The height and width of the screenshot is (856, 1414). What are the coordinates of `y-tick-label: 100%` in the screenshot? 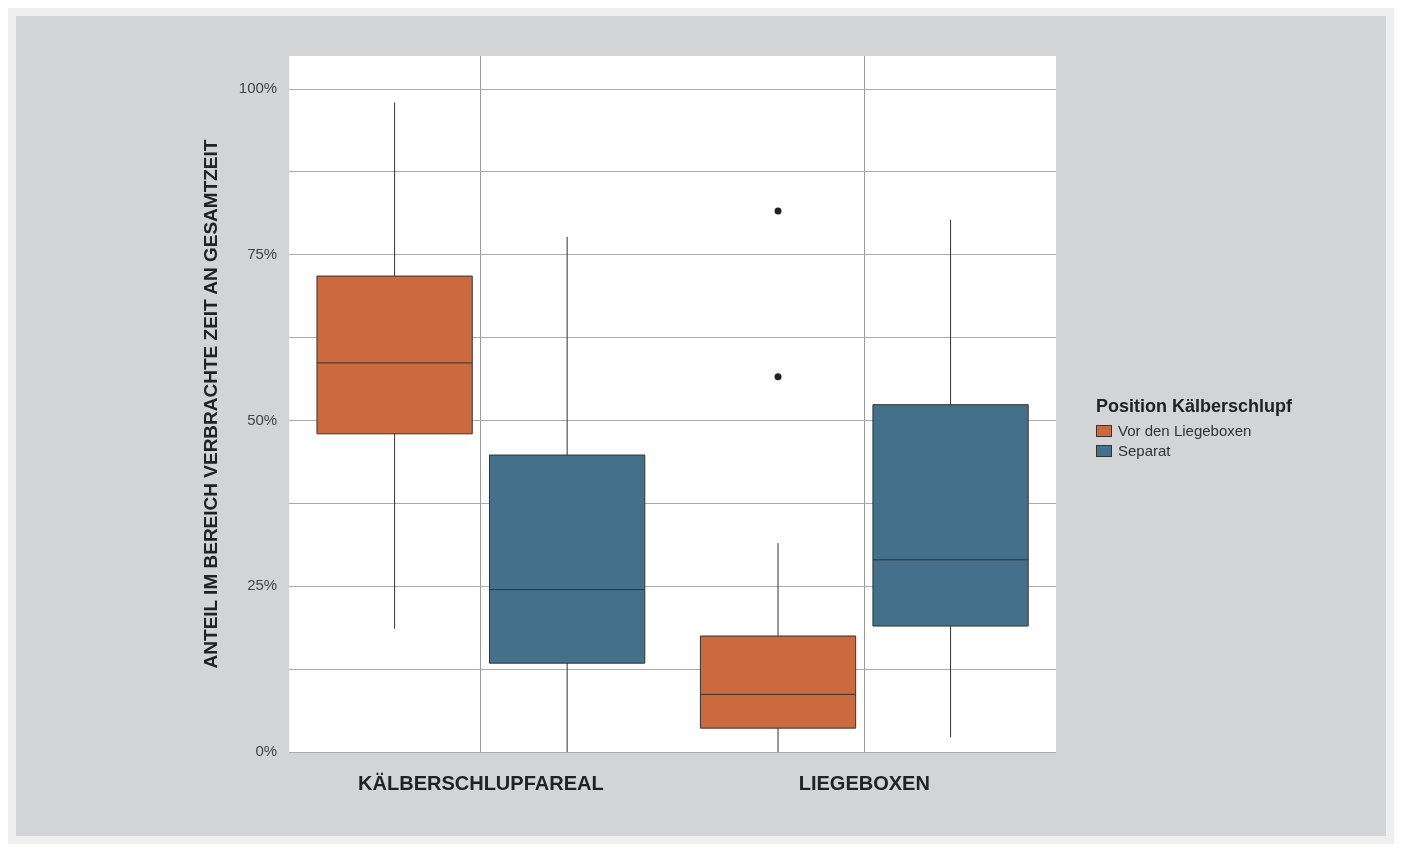 It's located at (258, 88).